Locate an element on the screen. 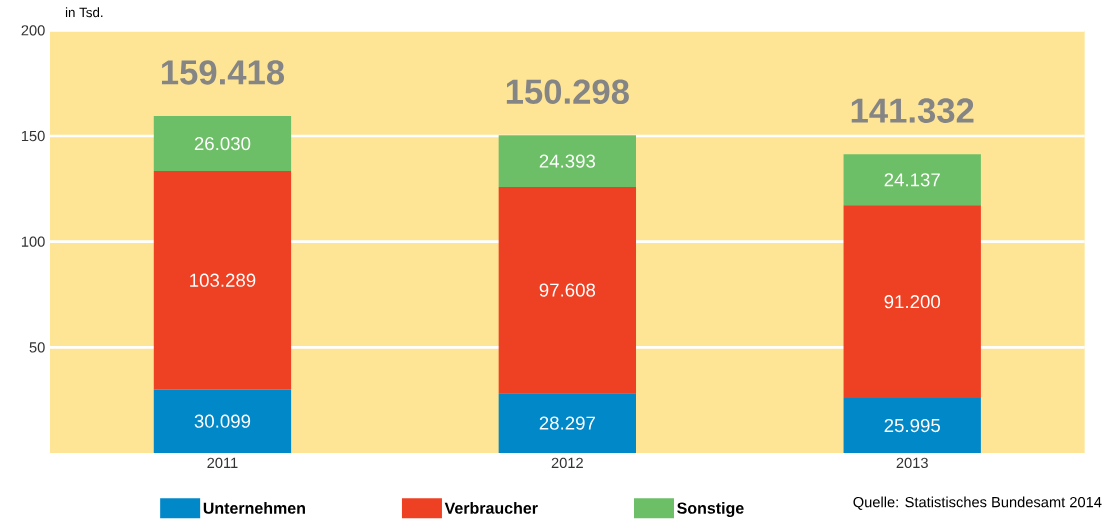 The height and width of the screenshot is (520, 1117). data-label: 24.393 is located at coordinates (567, 161).